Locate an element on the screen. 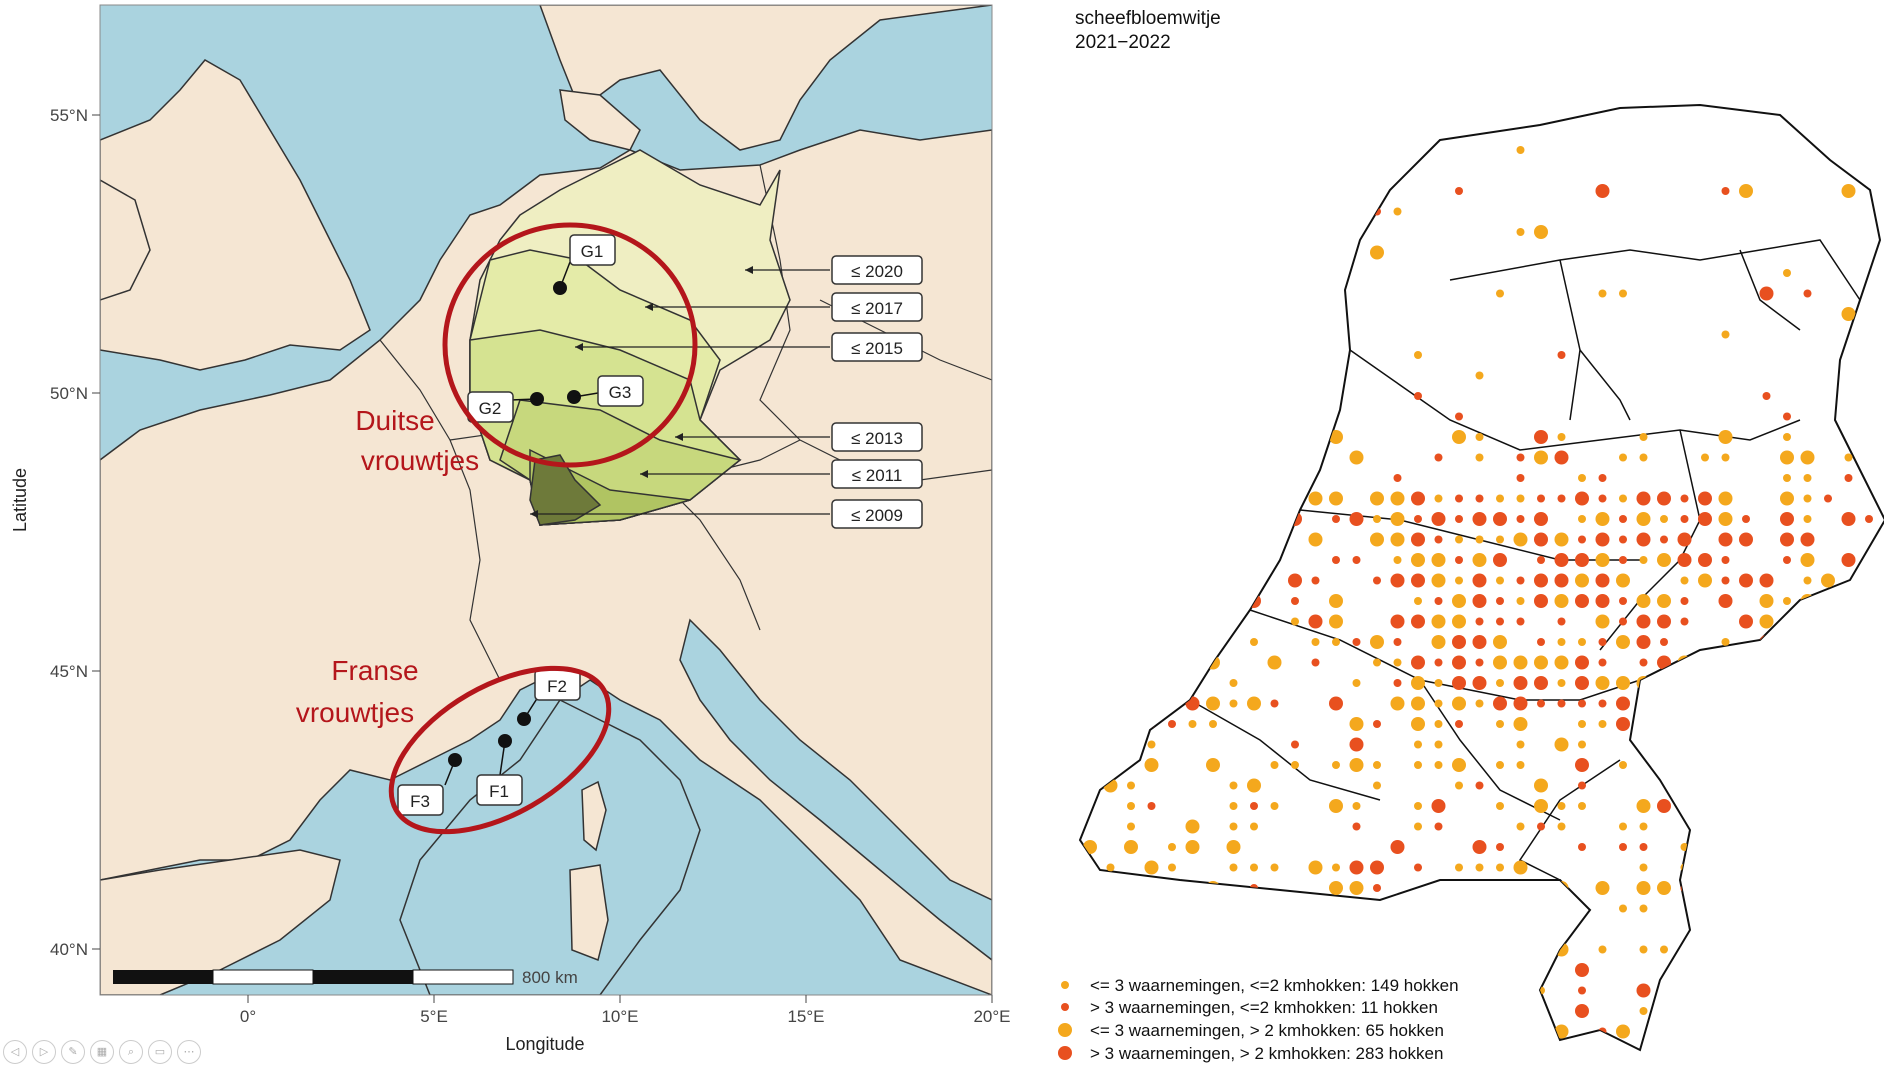 Image resolution: width=1884 pixels, height=1070 pixels. lat-tick: 55°N is located at coordinates (69, 115).